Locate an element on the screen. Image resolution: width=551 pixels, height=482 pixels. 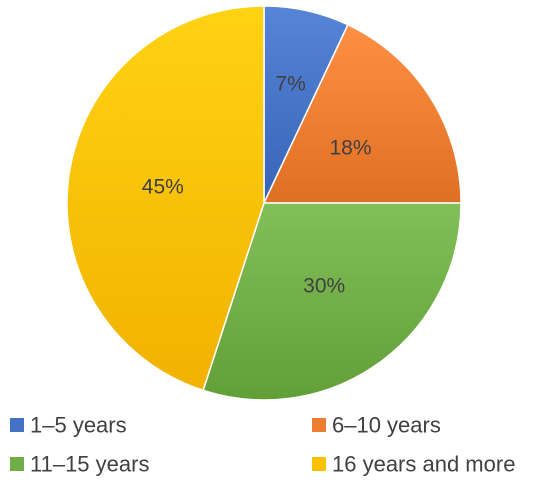
slice-label-1-5-years: 7% is located at coordinates (290, 83).